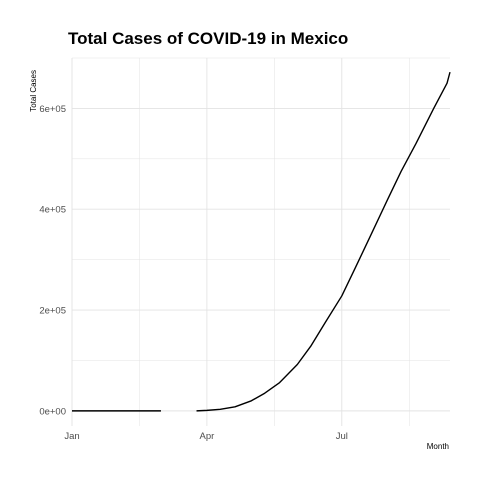 The width and height of the screenshot is (480, 480). I want to click on x-tick-label: Apr, so click(206, 436).